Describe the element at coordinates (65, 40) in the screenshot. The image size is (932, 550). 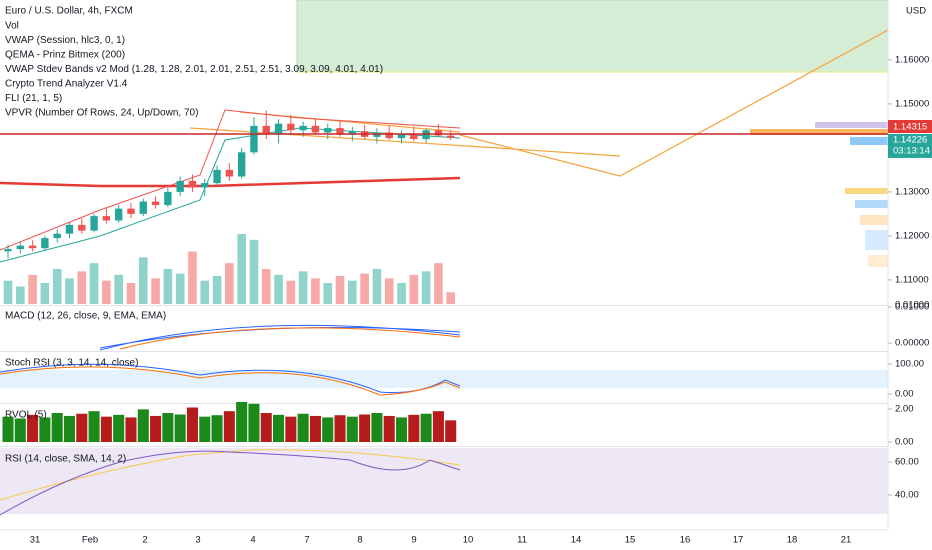
I see `indicator-label: VWAP (Session, hlc3, 0, 1)` at that location.